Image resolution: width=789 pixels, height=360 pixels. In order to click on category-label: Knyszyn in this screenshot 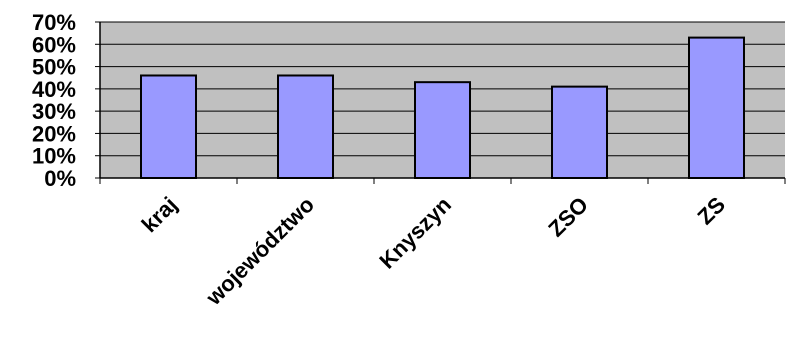, I will do `click(415, 233)`.